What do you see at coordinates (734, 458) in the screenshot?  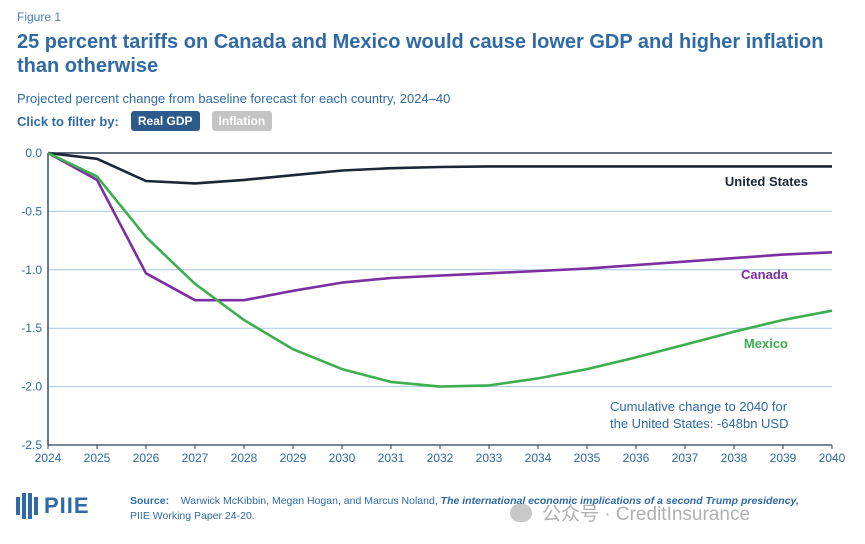 I see `x-tick-label: 2038` at bounding box center [734, 458].